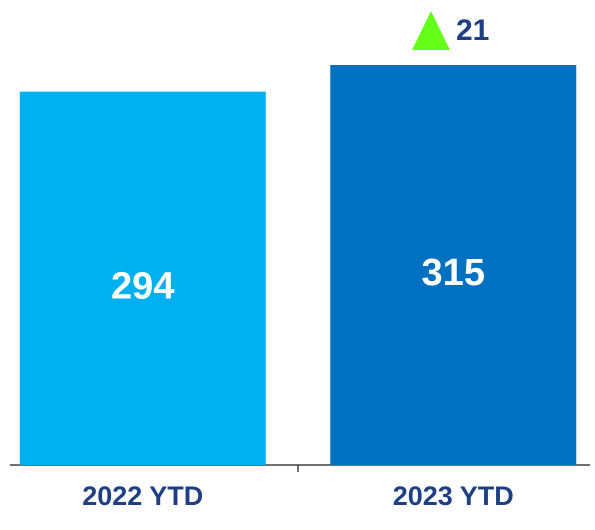  I want to click on x-tick-label: 2023 YTD, so click(453, 496).